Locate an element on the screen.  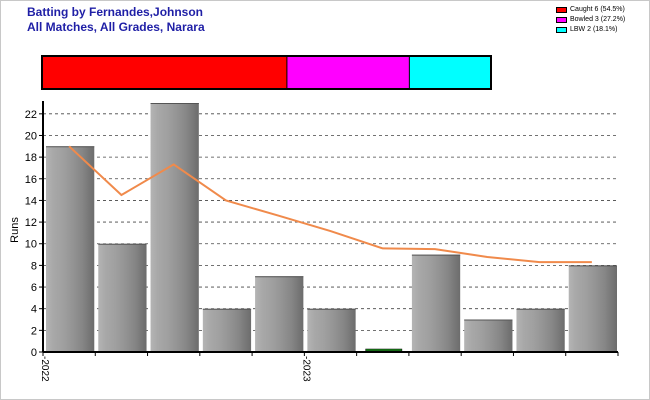
y-axis-label: Runs is located at coordinates (15, 230).